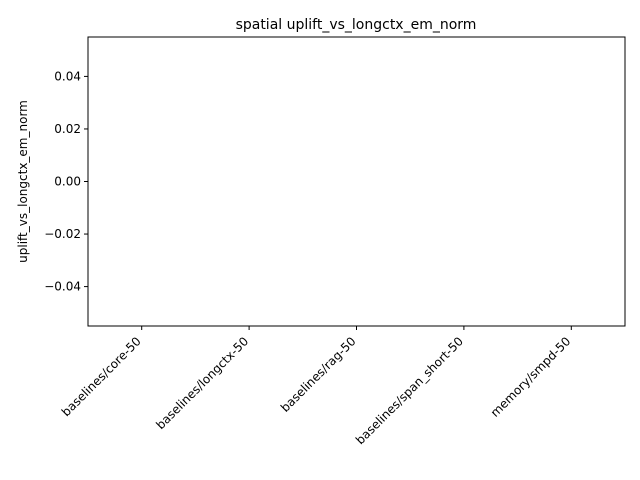 The image size is (640, 480). Describe the element at coordinates (67, 129) in the screenshot. I see `y-tick-label: 0.02` at that location.